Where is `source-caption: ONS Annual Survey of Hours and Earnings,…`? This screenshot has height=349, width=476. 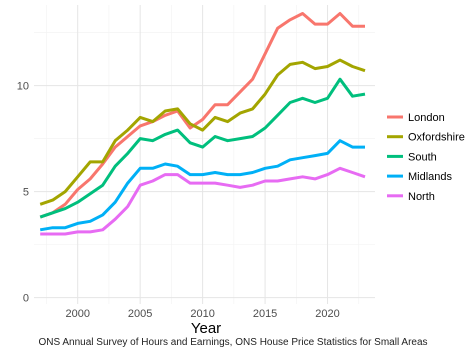
source-caption: ONS Annual Survey of Hours and Earnings,… is located at coordinates (232, 342).